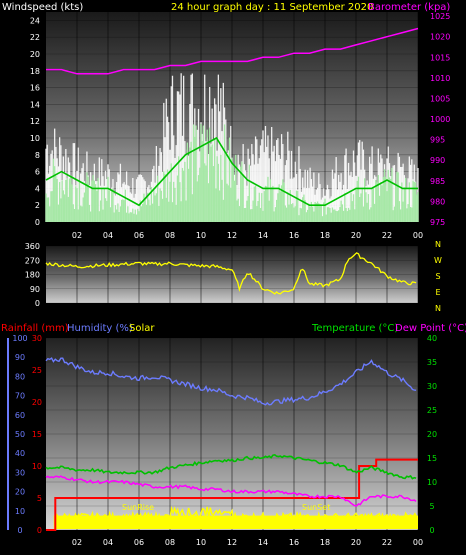 Image resolution: width=466 pixels, height=555 pixels. I want to click on barometer-line, so click(232, 51).